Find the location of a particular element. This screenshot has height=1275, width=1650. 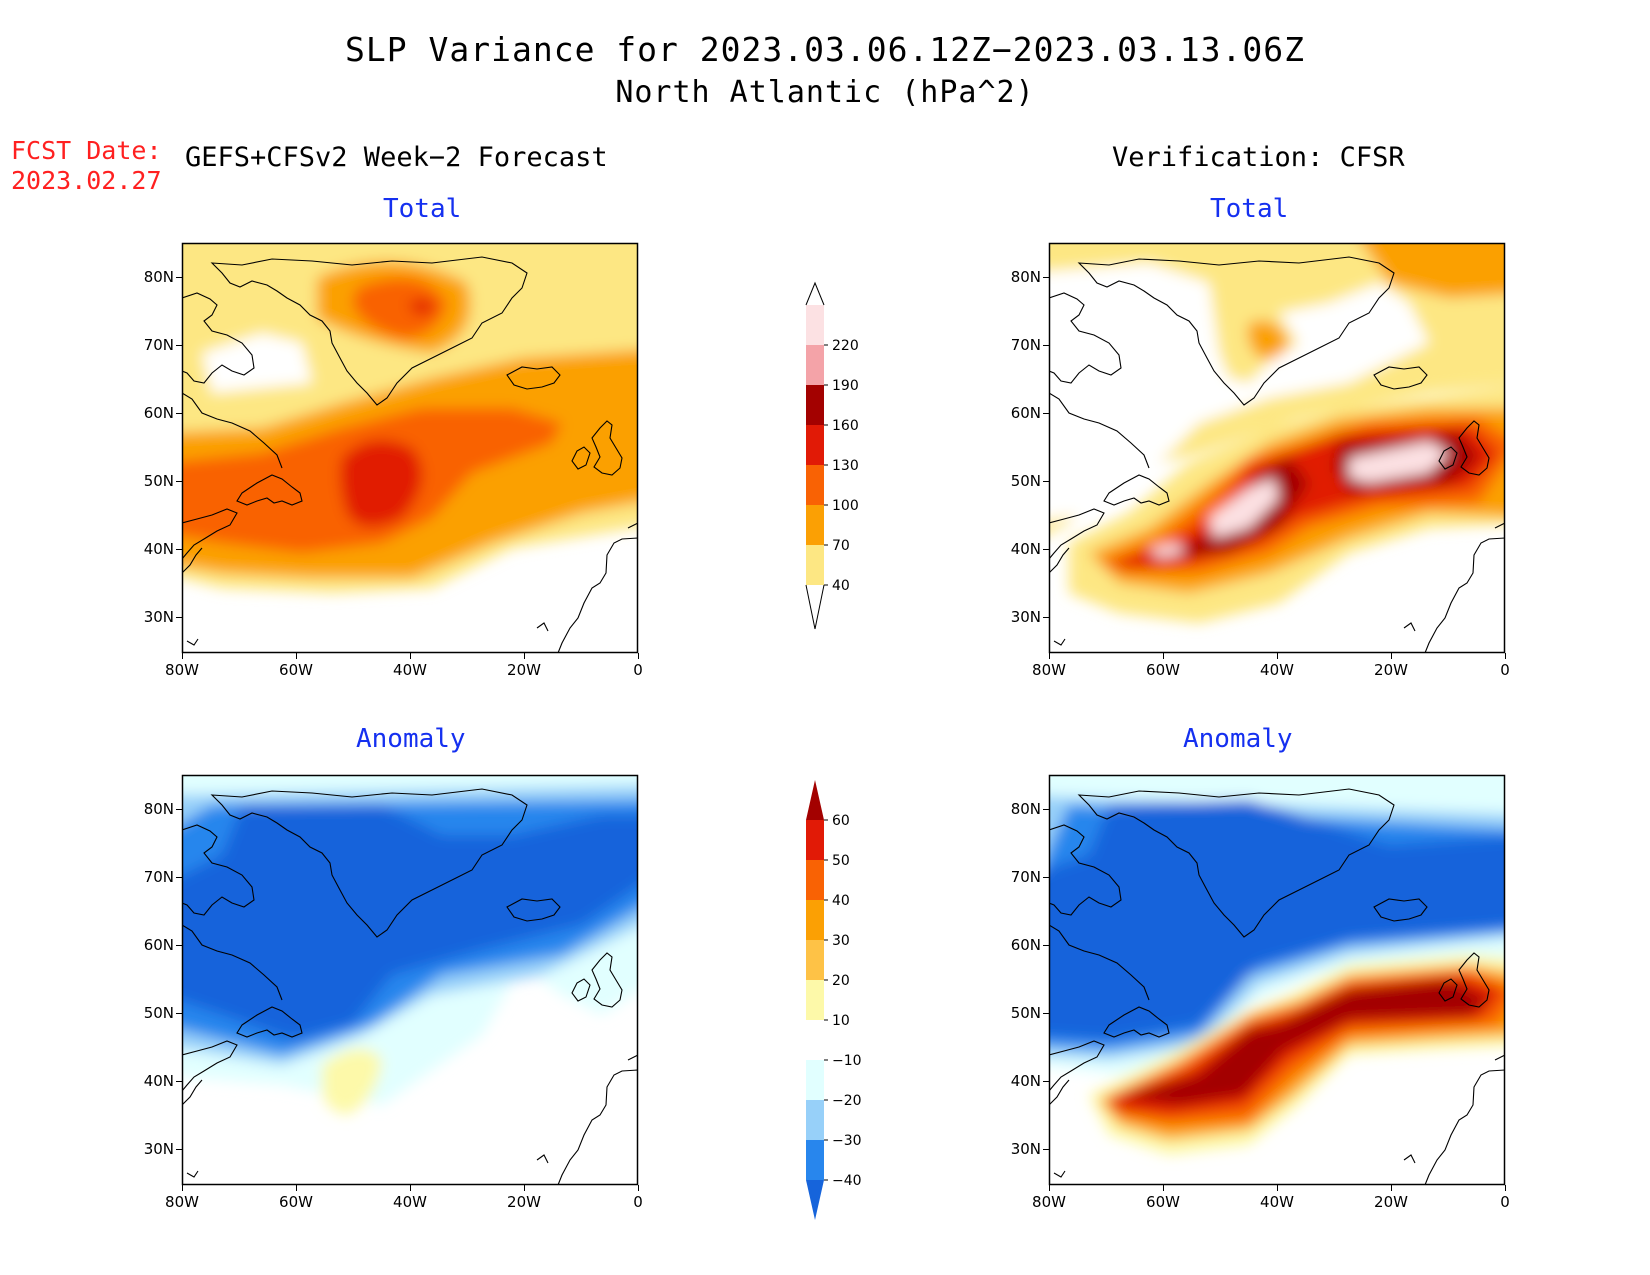

colorbar-label: 70 is located at coordinates (841, 546).